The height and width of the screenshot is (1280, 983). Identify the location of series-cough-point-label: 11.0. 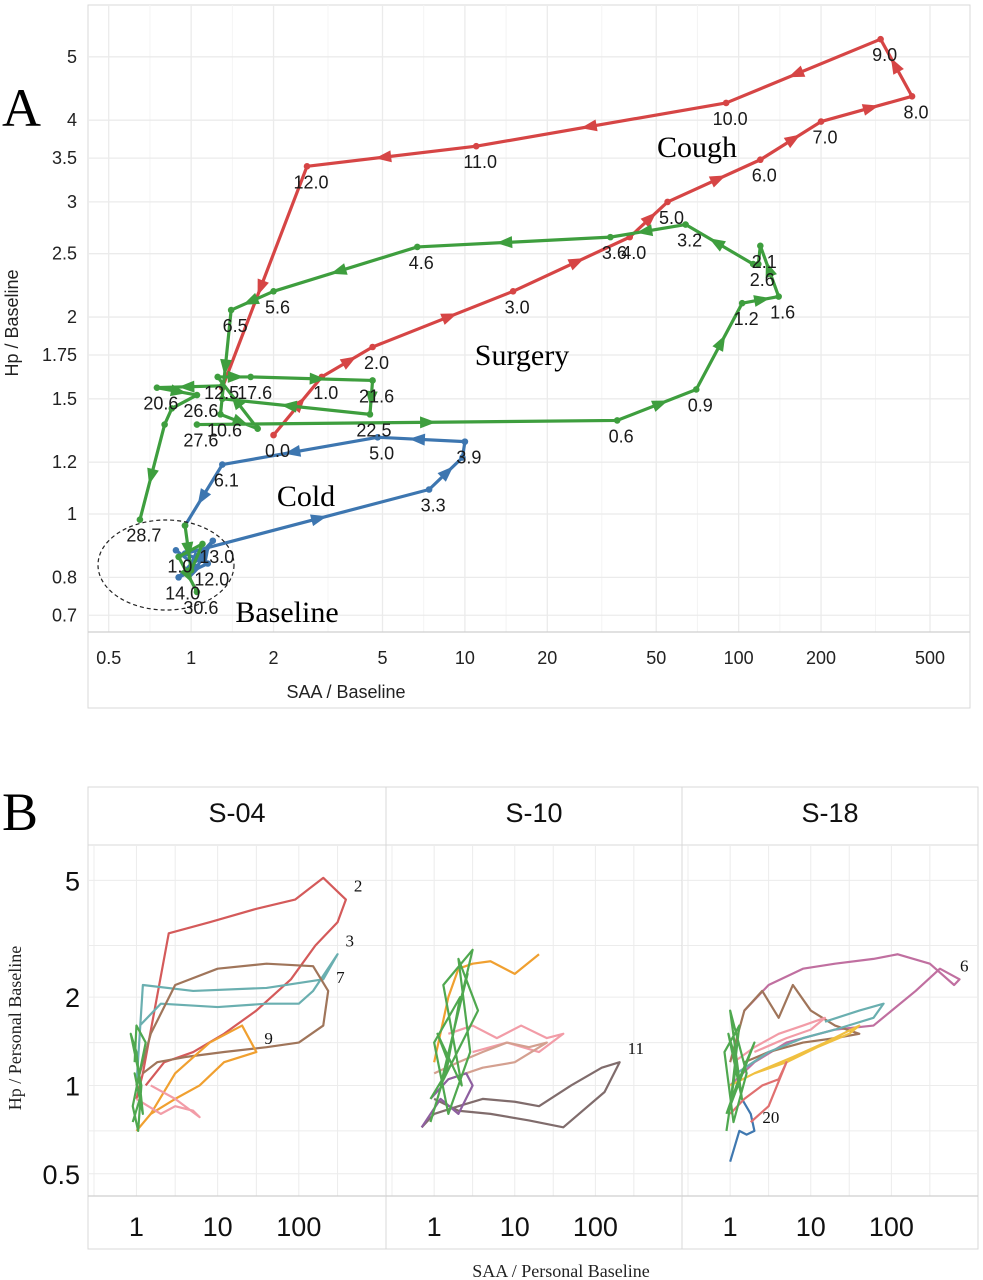
(480, 162).